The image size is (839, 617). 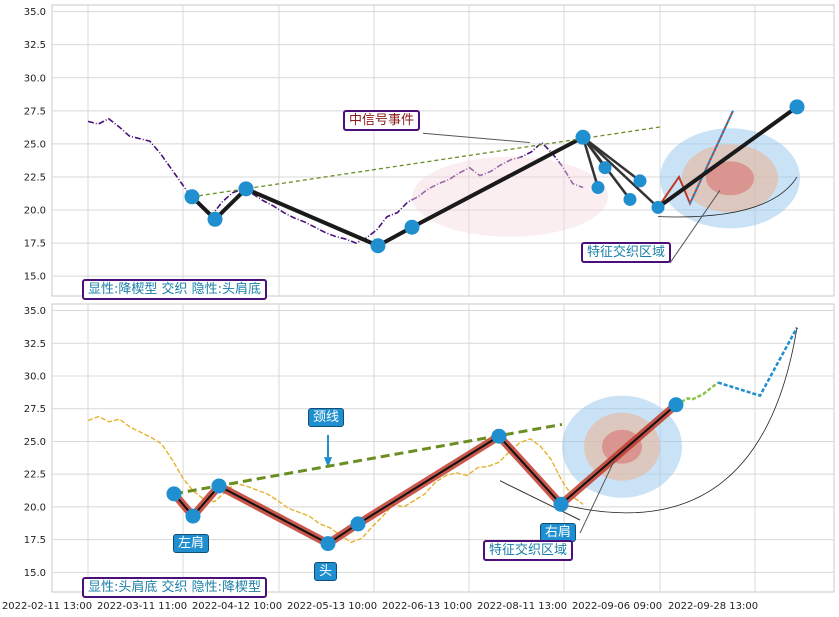 I want to click on x-tick-label: 2022-09-28 13:00, so click(x=713, y=606).